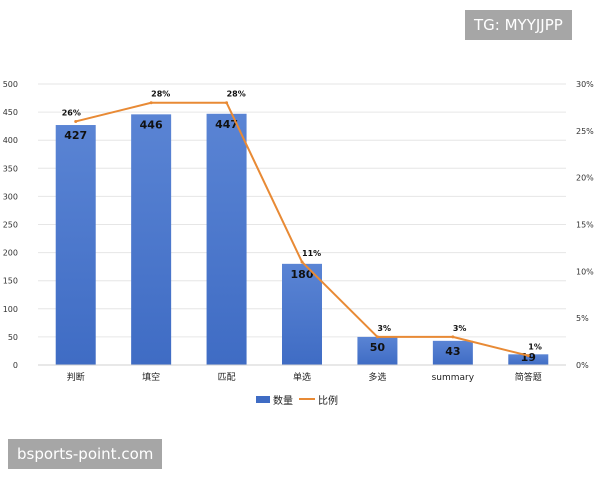 Image resolution: width=600 pixels, height=480 pixels. What do you see at coordinates (10, 84) in the screenshot?
I see `y-left-tick-label: 500` at bounding box center [10, 84].